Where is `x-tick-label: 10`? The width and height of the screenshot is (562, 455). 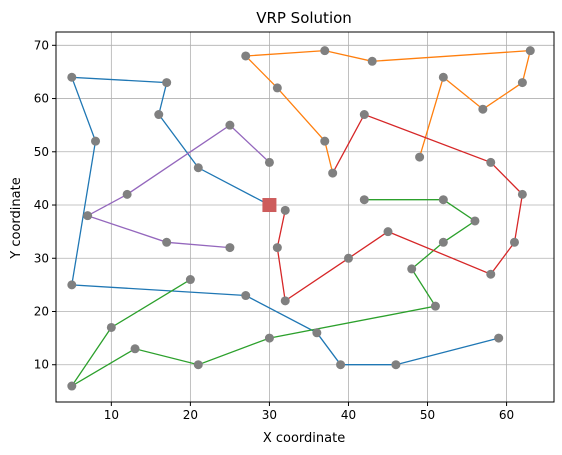
x-tick-label: 10 is located at coordinates (111, 415).